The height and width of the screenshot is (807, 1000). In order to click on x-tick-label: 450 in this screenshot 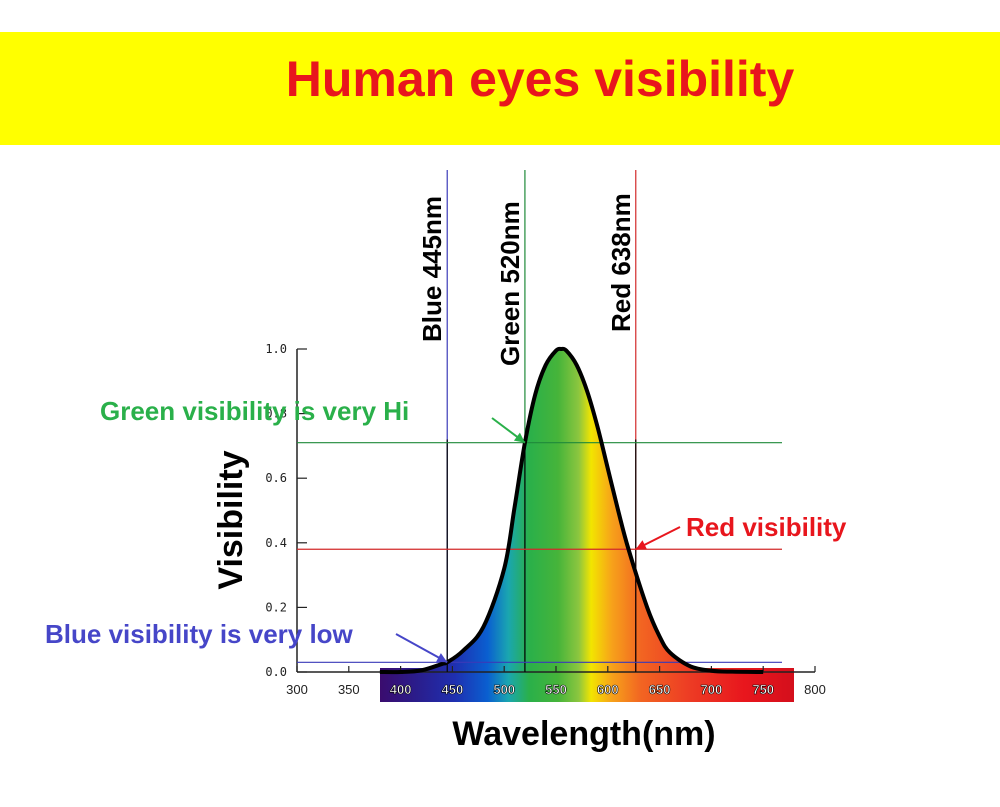, I will do `click(453, 689)`.